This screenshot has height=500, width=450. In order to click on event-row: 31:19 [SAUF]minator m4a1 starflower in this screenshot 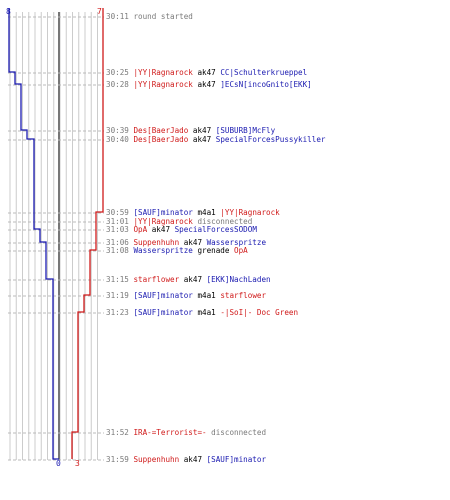, I will do `click(186, 295)`.